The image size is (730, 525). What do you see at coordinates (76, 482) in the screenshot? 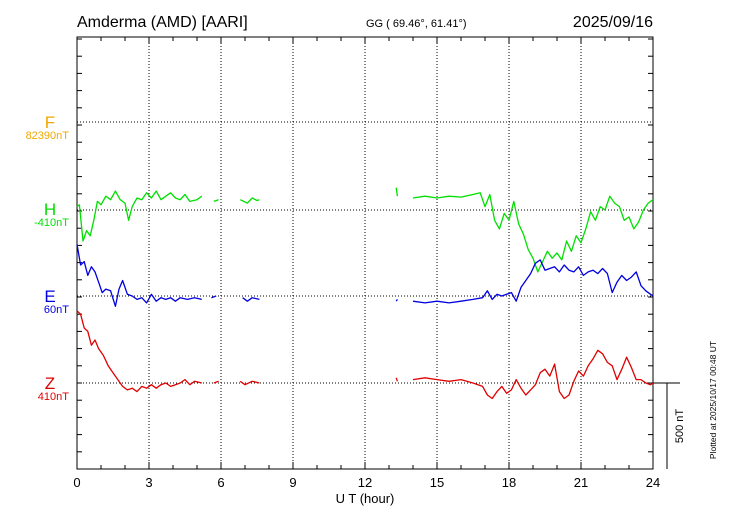
I see `x-tick-label-0: 0` at bounding box center [76, 482].